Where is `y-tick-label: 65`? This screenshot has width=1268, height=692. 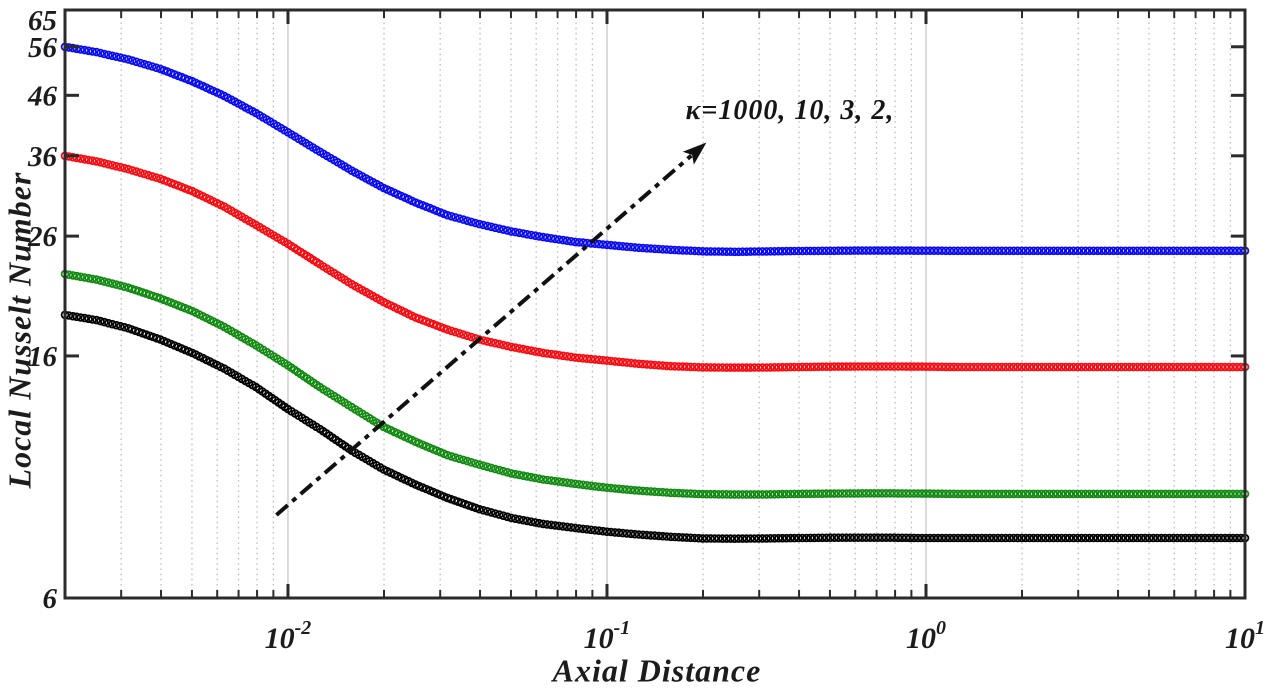 y-tick-label: 65 is located at coordinates (42, 21).